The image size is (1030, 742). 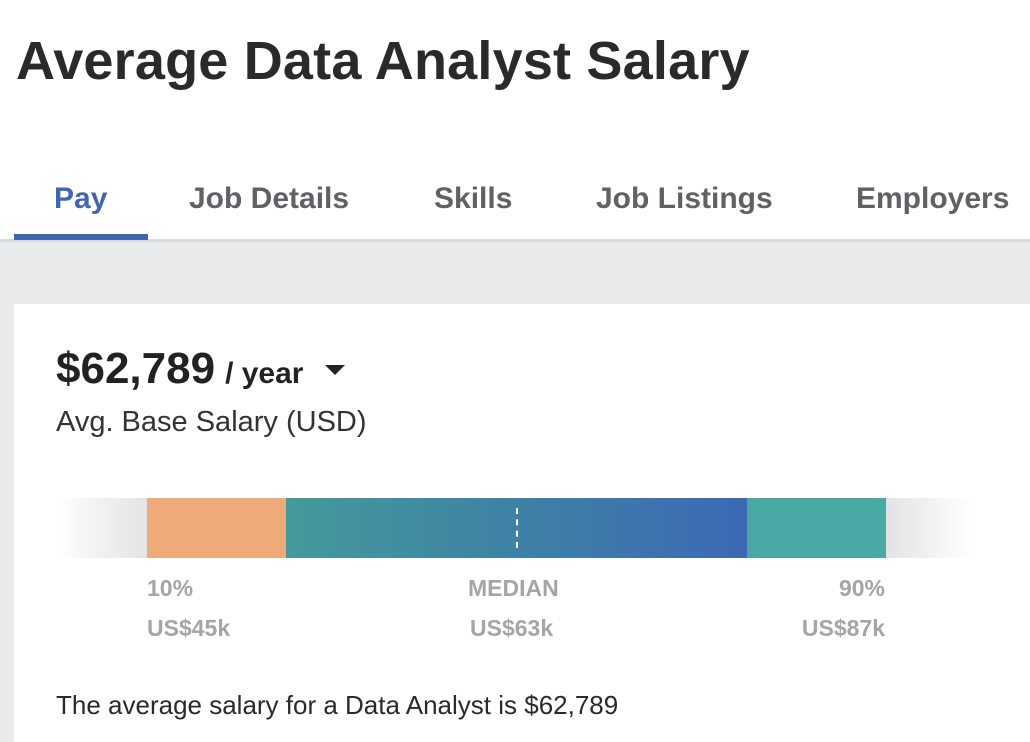 I want to click on salary-subtitle: Avg. Base Salary (USD), so click(x=211, y=422).